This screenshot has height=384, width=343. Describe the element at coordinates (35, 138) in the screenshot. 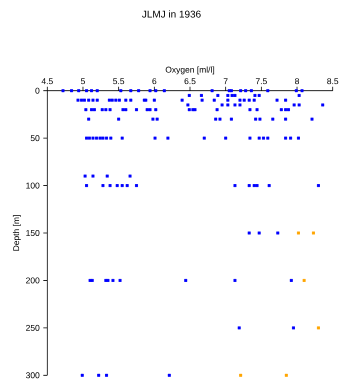

I see `y-tick-label: 50` at that location.